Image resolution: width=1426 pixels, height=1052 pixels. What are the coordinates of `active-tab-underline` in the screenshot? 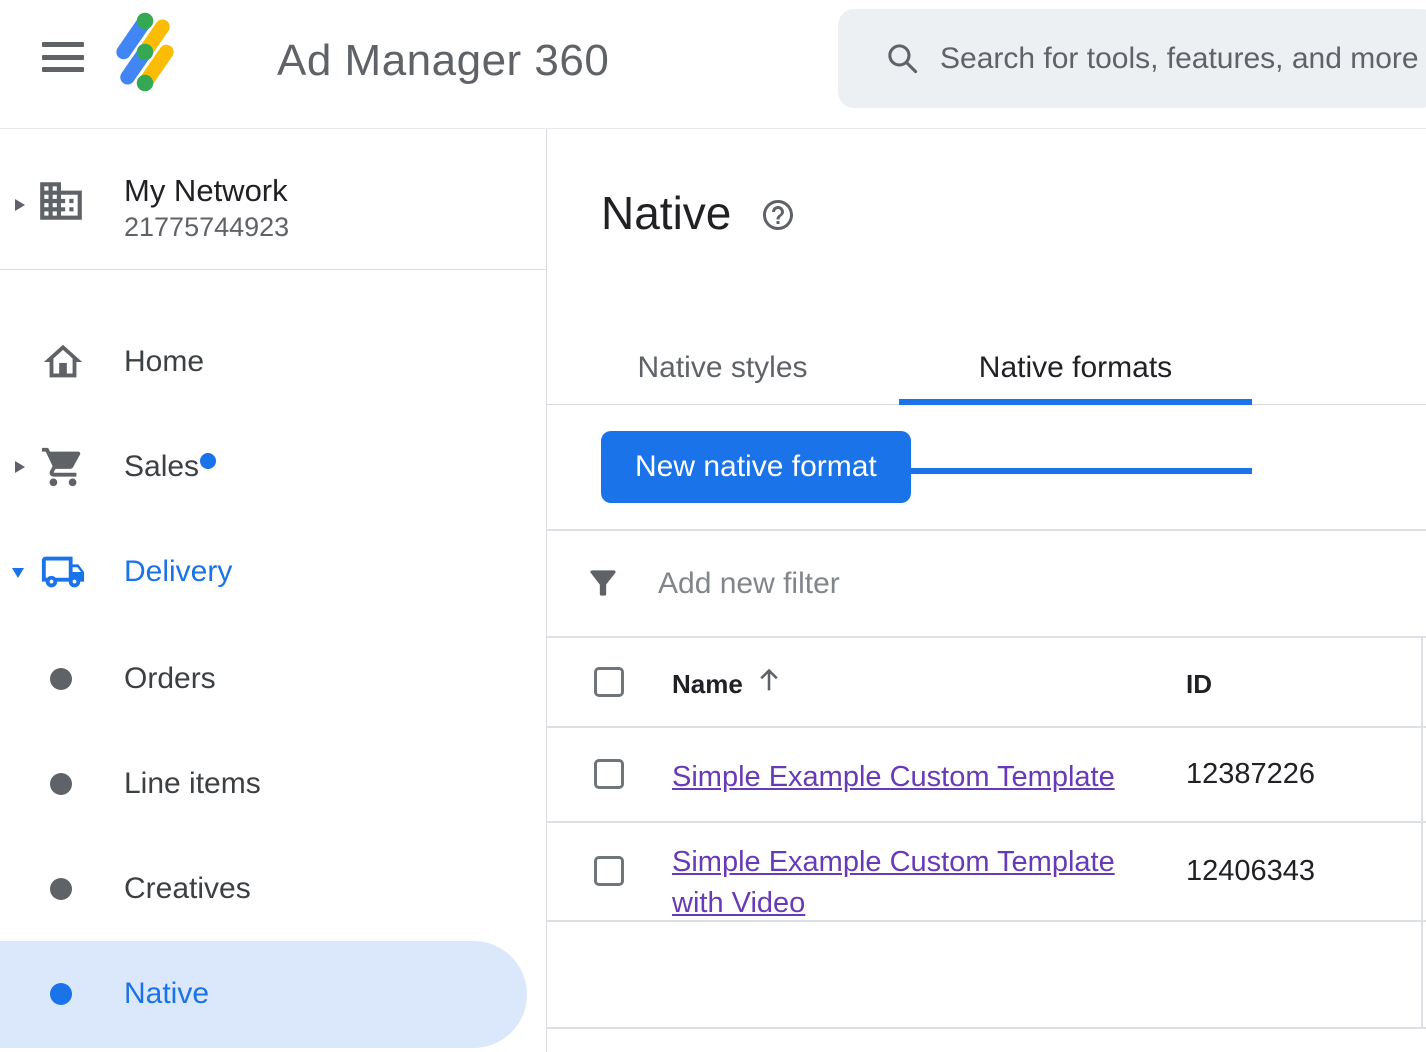 It's located at (1075, 402).